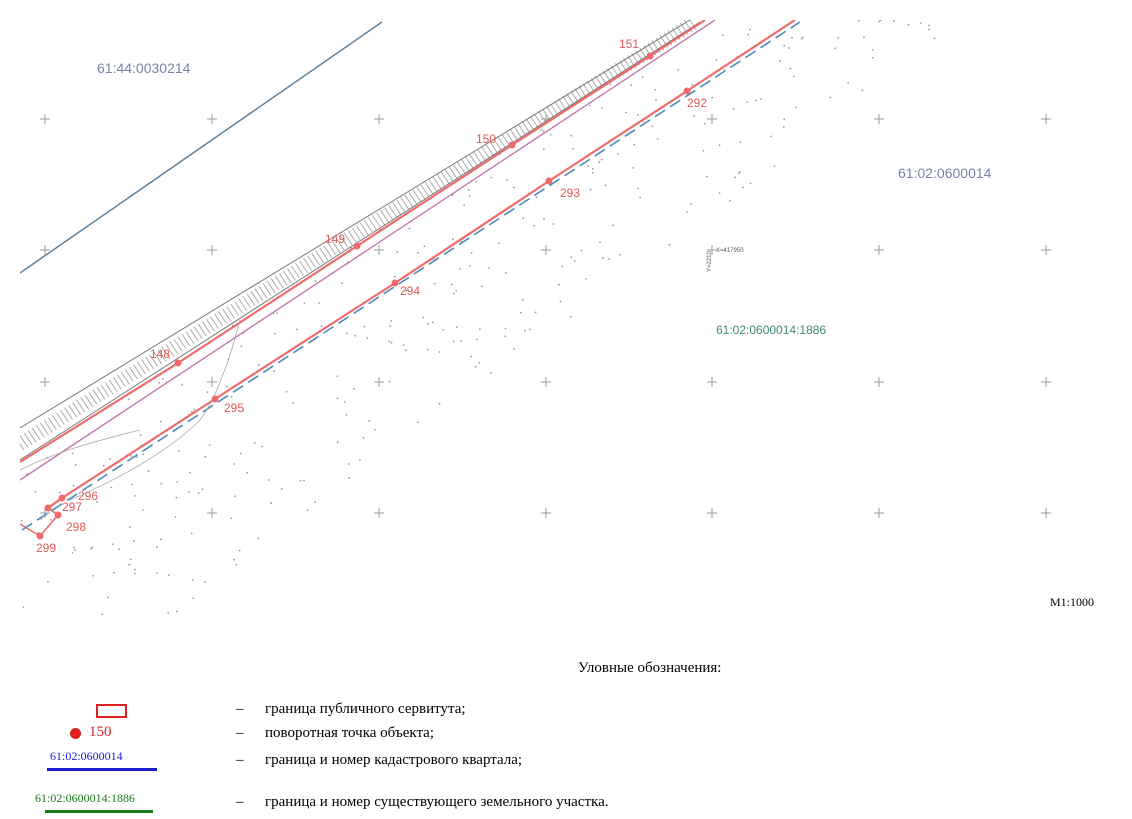 Image resolution: width=1132 pixels, height=819 pixels. Describe the element at coordinates (234, 408) in the screenshot. I see `turning-point-label: 295` at that location.